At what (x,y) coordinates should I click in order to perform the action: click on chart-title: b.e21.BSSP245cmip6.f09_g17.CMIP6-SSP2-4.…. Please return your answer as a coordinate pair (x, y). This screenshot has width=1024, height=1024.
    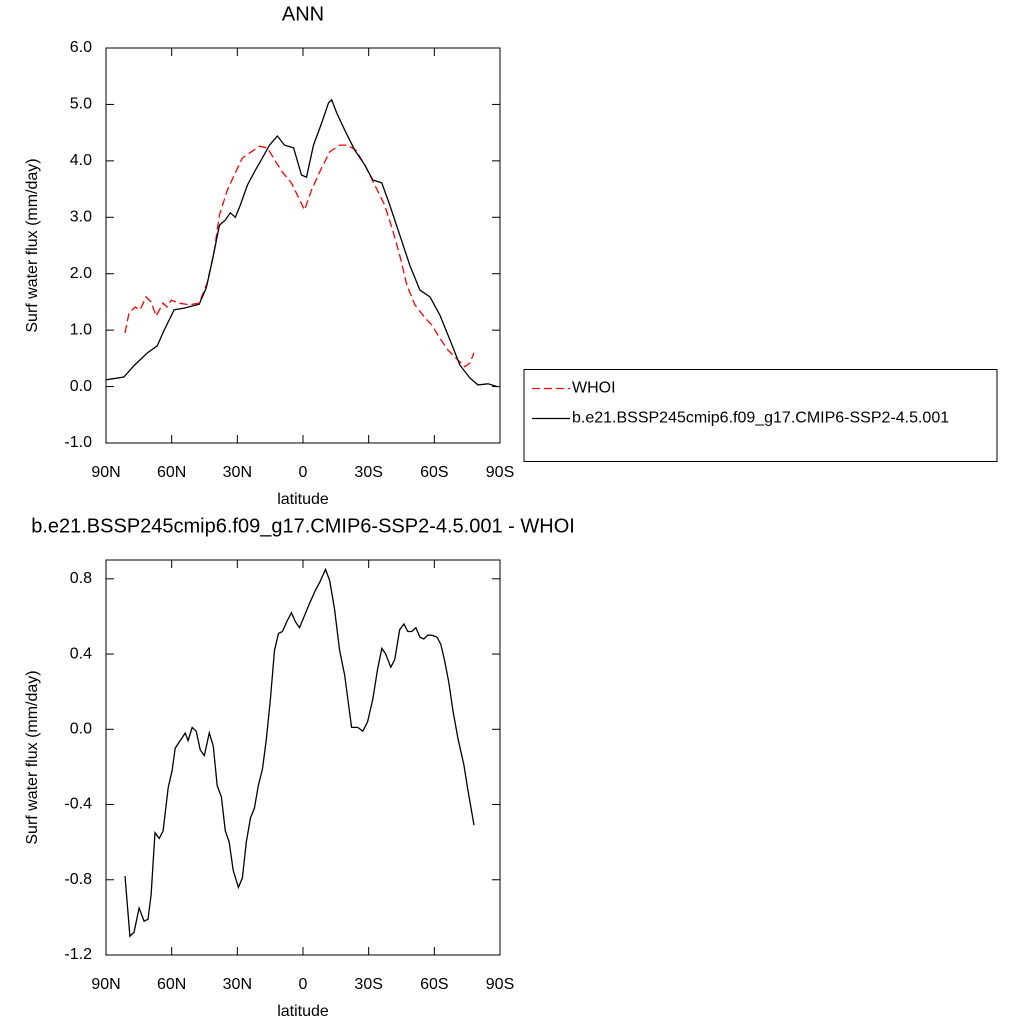
    Looking at the image, I should click on (303, 526).